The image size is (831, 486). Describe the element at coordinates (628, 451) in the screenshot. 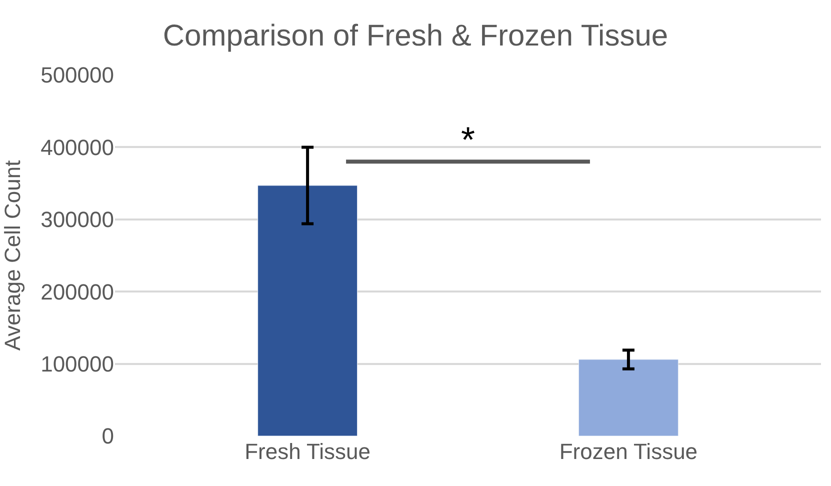

I see `x-tick-label: Frozen Tissue` at that location.